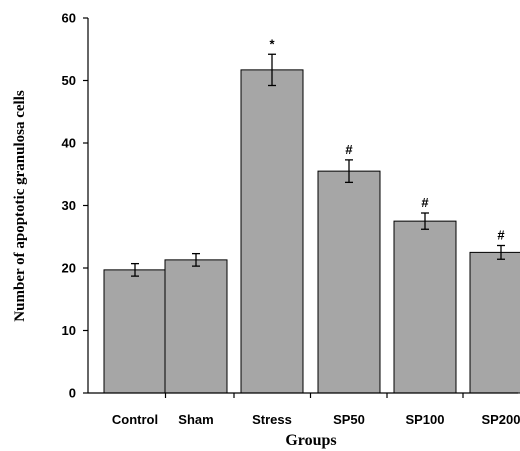  What do you see at coordinates (69, 330) in the screenshot?
I see `y-tick-label: 10` at bounding box center [69, 330].